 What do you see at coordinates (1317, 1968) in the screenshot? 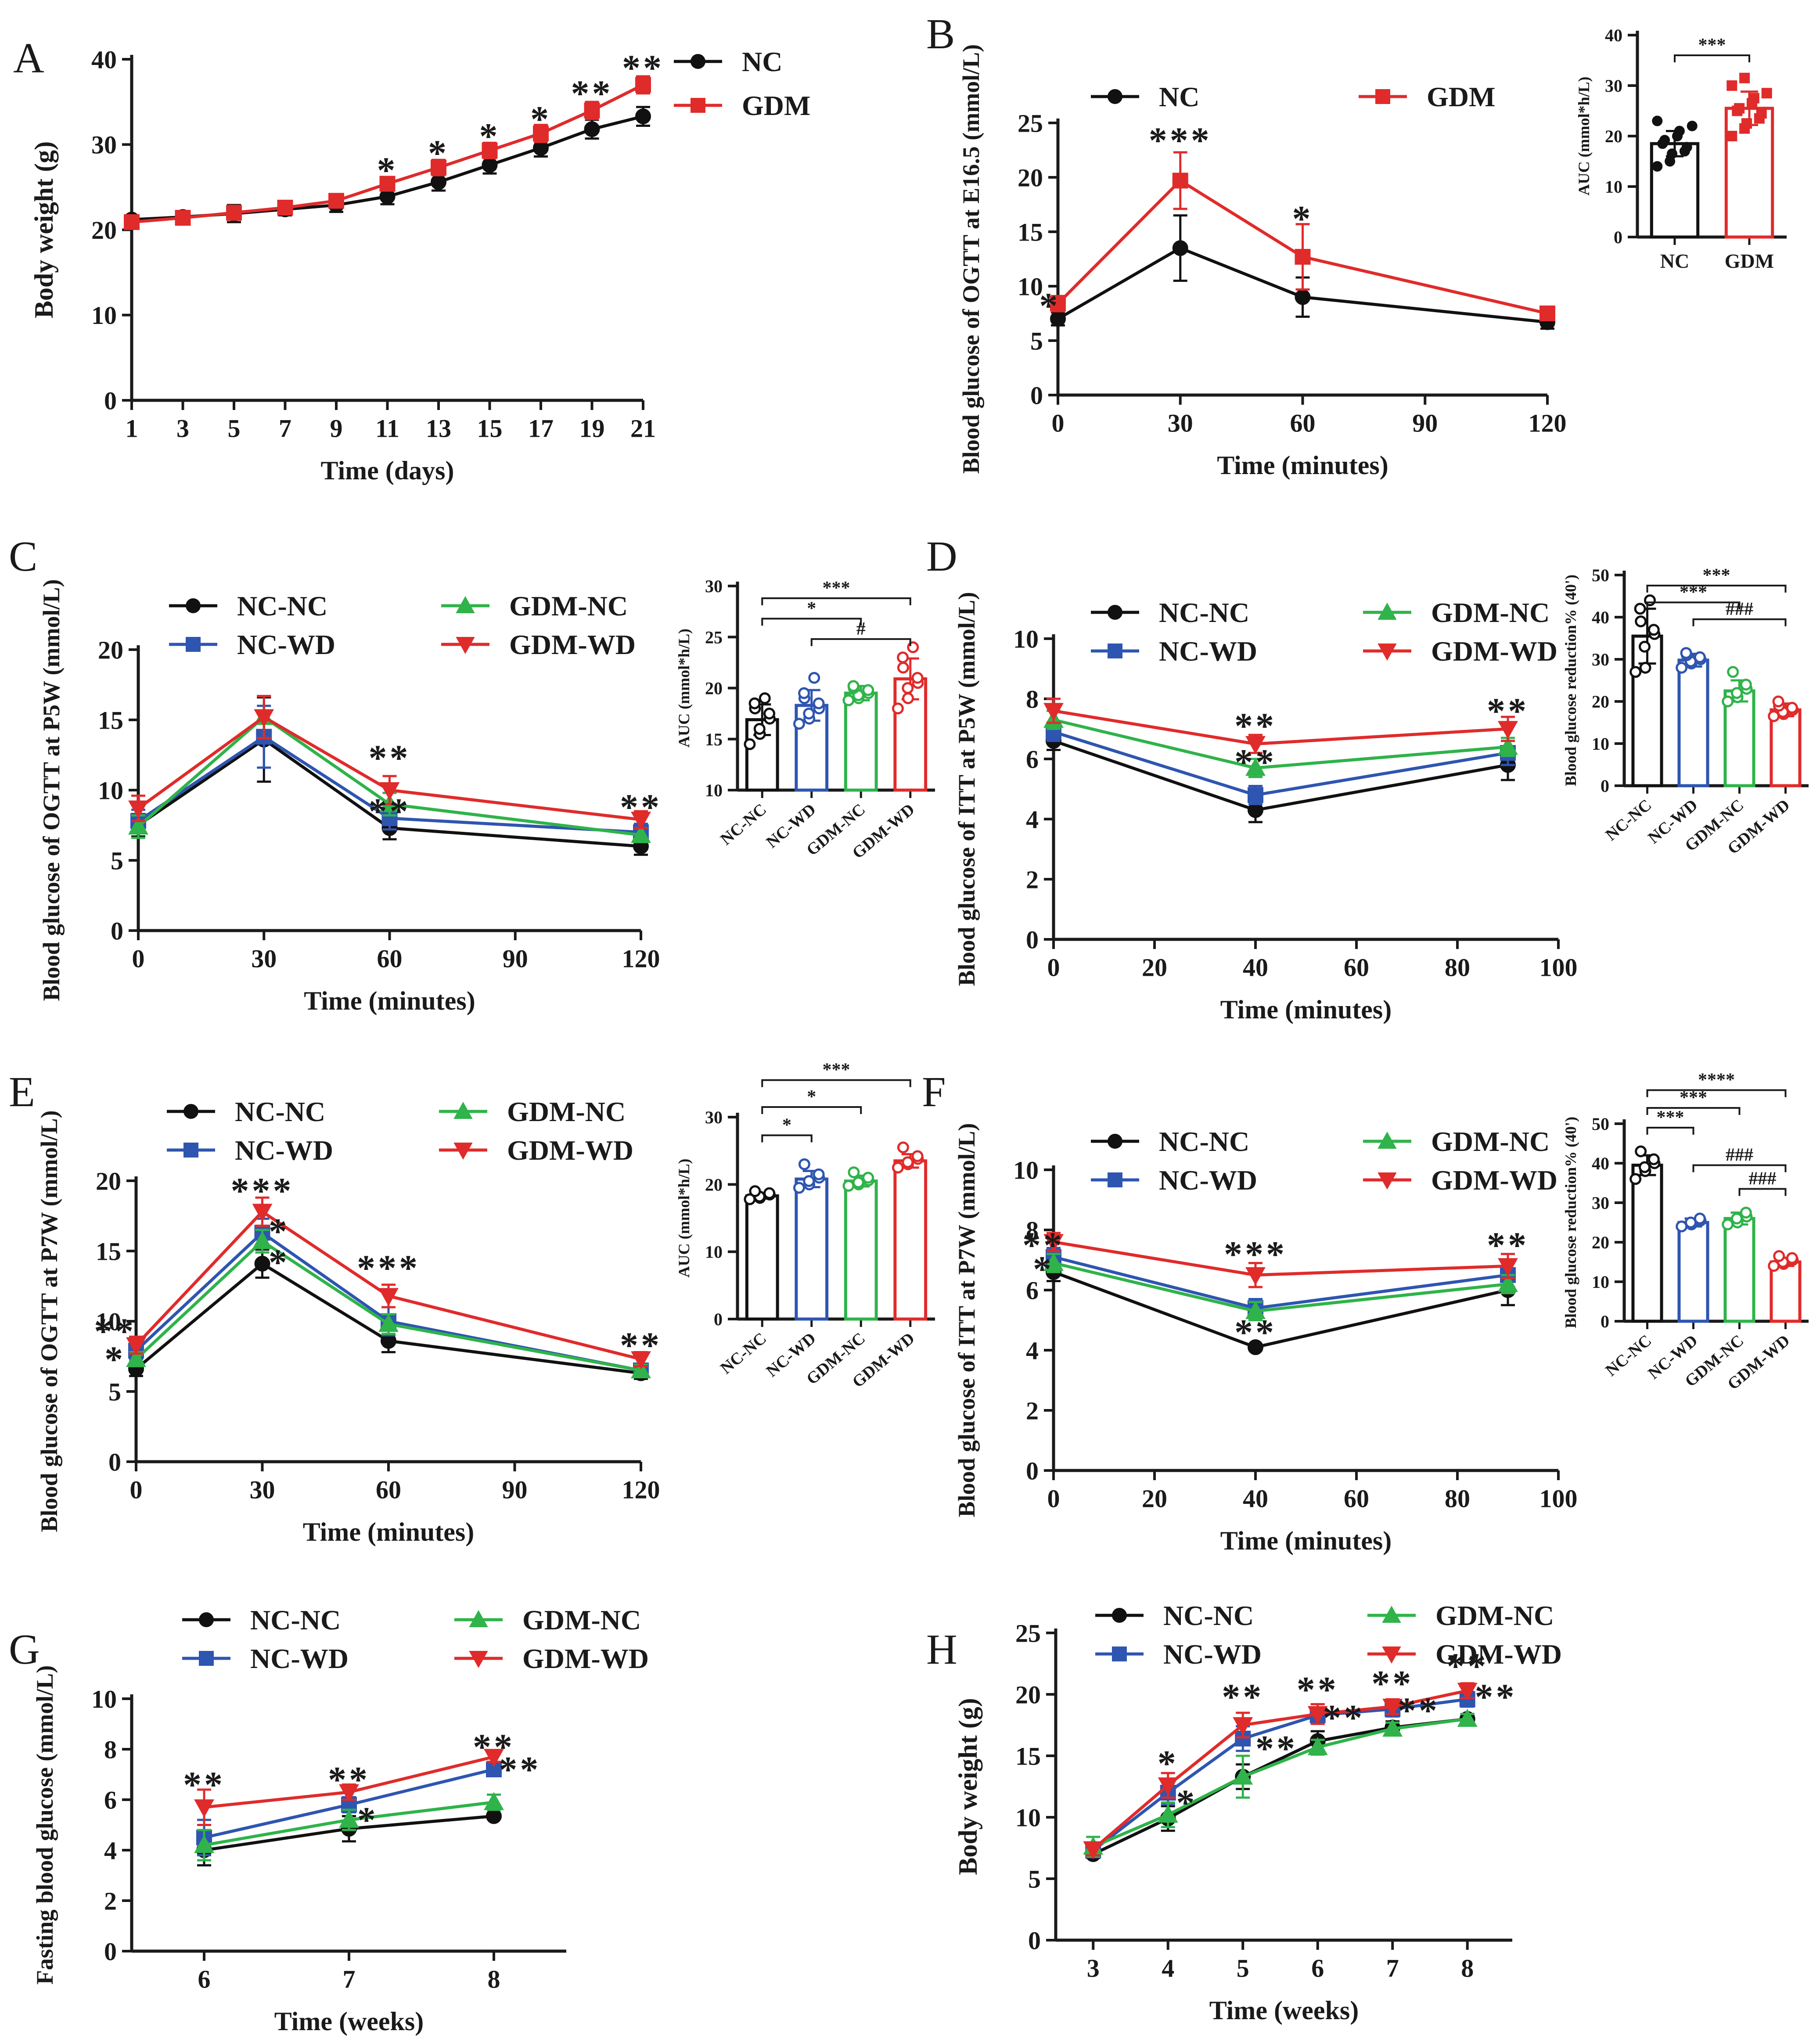
I see `x-tick-label: 6` at bounding box center [1317, 1968].